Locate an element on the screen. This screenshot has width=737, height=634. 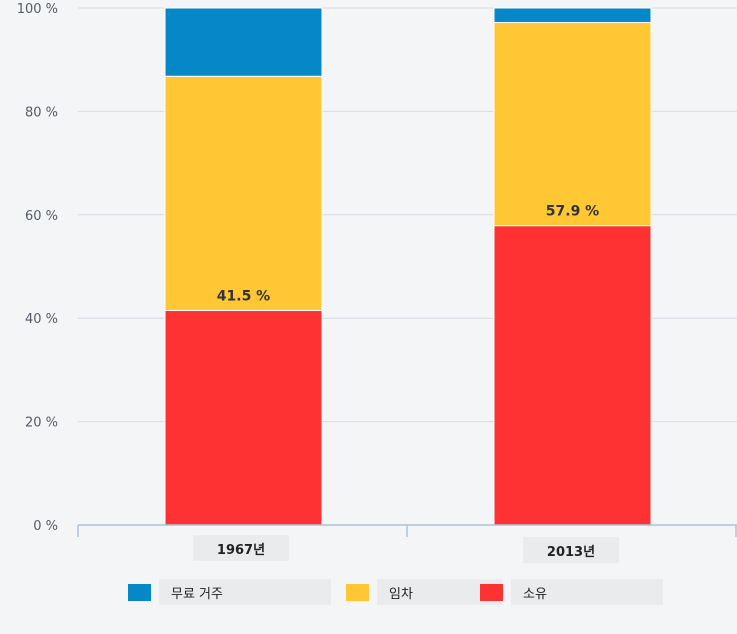
legend-swatch-own is located at coordinates (491, 592).